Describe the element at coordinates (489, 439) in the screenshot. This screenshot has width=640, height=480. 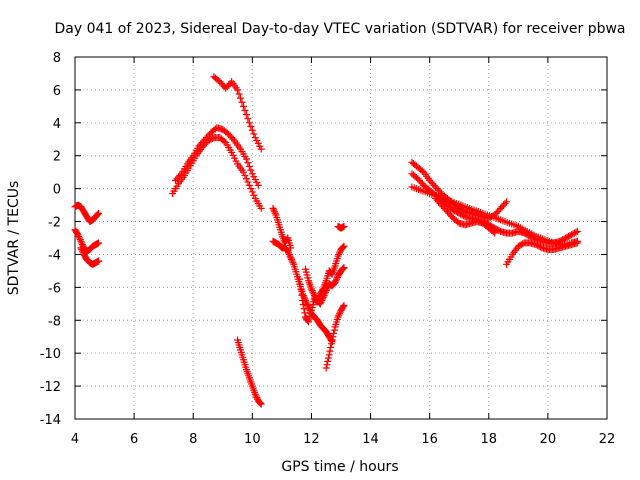
I see `x-tick-label: 18` at that location.